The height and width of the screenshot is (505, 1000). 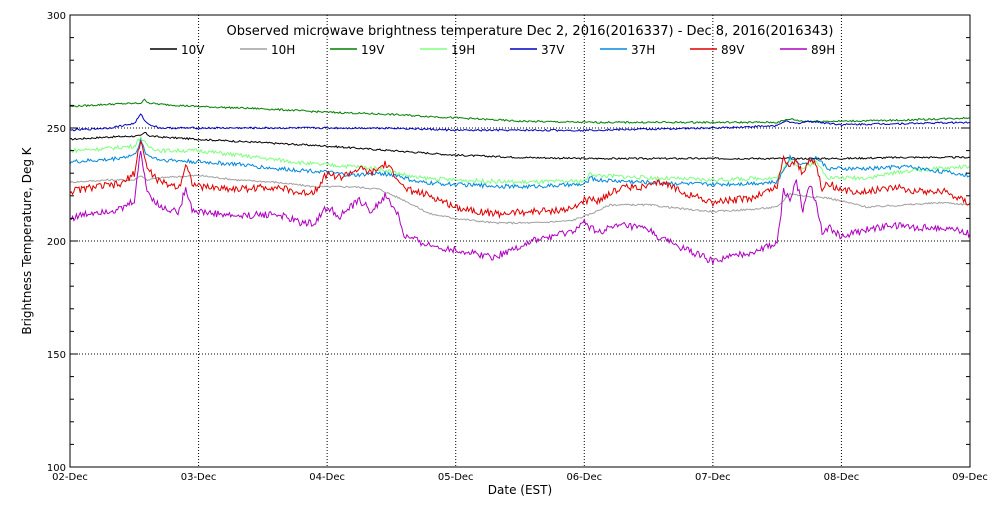 I want to click on y-tick-label: 100, so click(x=56, y=468).